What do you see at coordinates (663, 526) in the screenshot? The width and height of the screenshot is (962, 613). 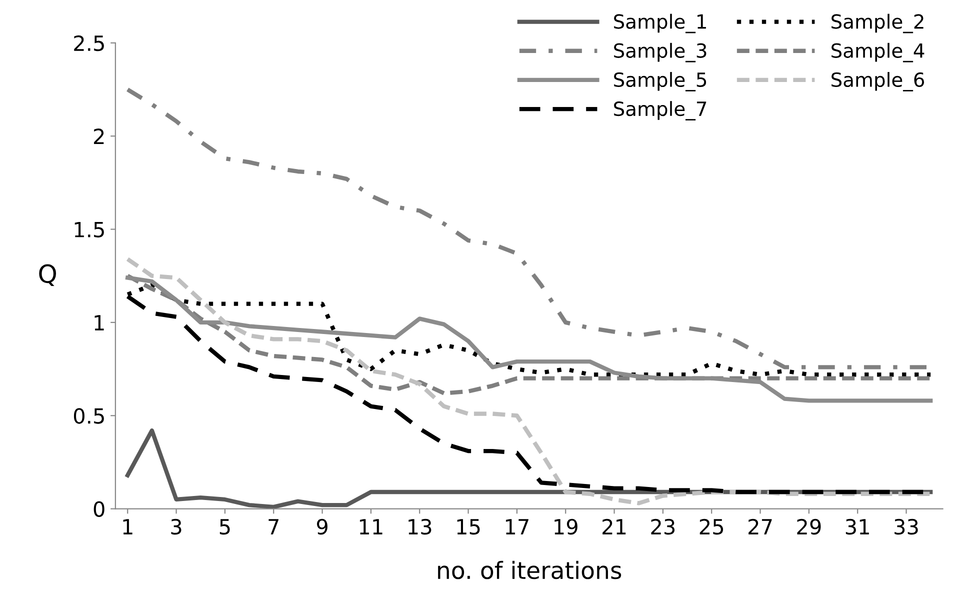 I see `x-tick-label: 23` at bounding box center [663, 526].